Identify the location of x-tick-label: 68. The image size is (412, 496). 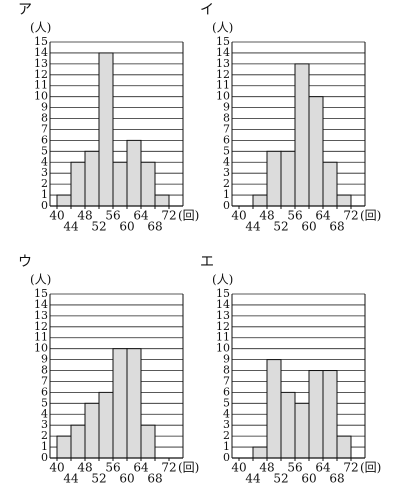
(154, 479).